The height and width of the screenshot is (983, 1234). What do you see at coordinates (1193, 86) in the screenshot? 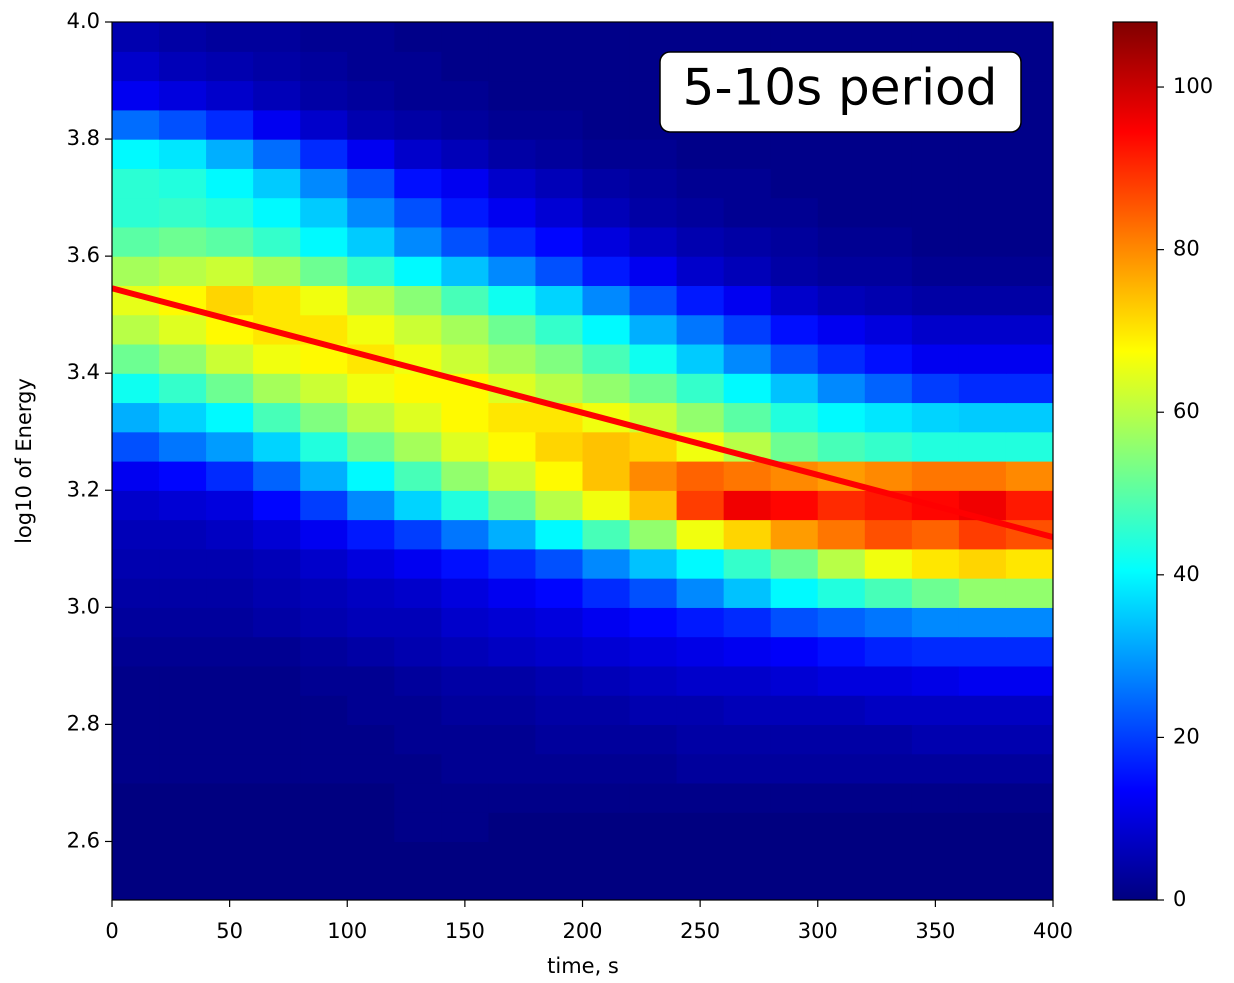
I see `colorbar-tick-label: 100` at bounding box center [1193, 86].